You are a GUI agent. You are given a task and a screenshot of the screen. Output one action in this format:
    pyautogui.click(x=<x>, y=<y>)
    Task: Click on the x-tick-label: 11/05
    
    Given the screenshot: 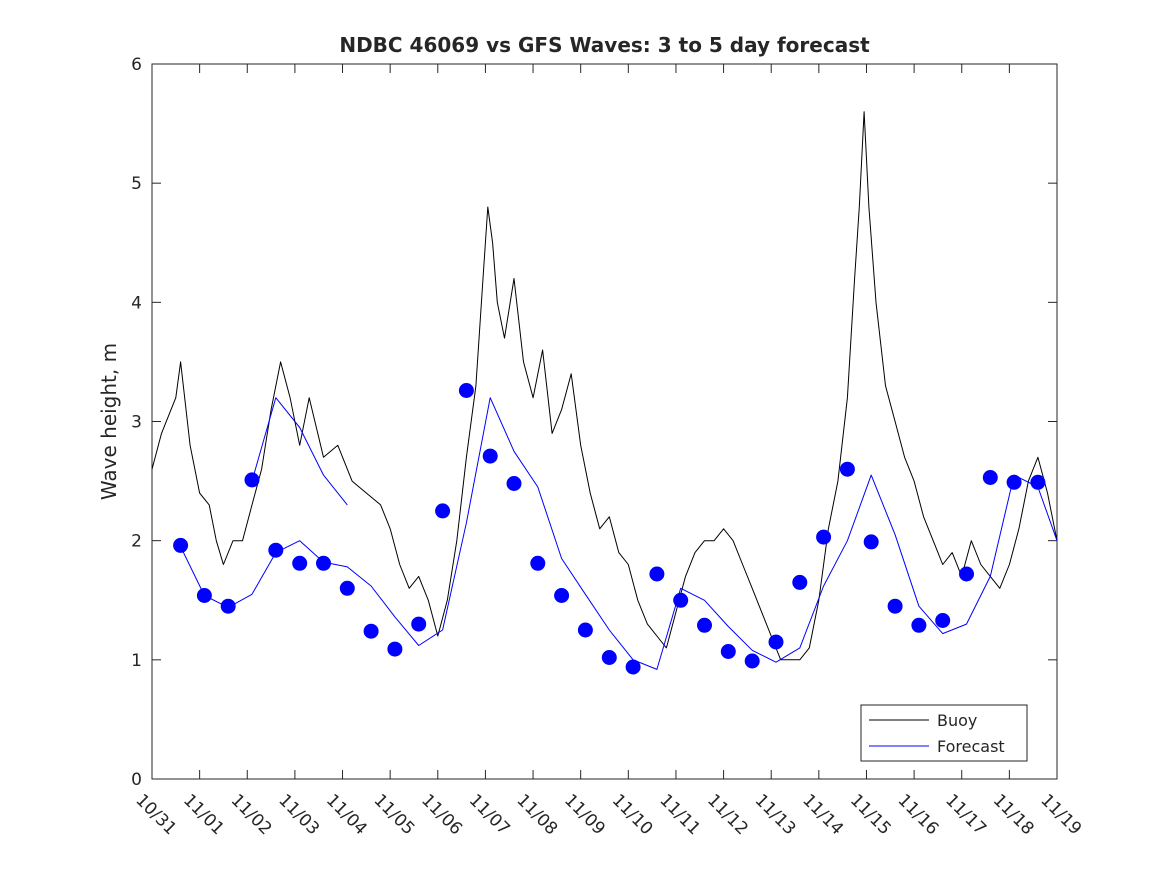 What is the action you would take?
    pyautogui.click(x=394, y=814)
    